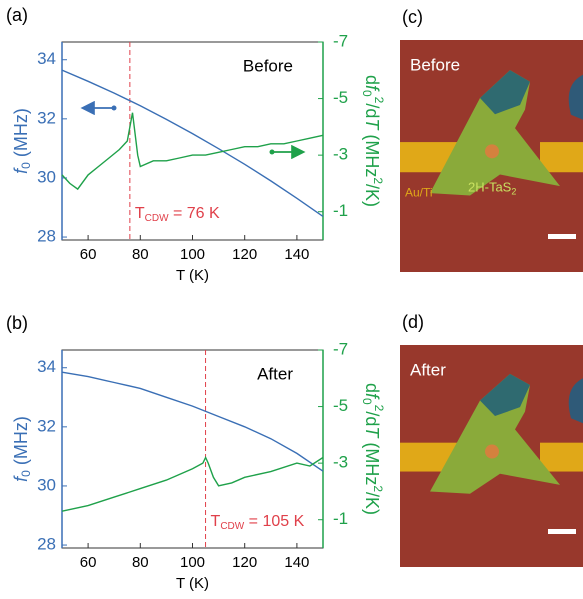  I want to click on electrode-label: Au/Ti, so click(419, 192).